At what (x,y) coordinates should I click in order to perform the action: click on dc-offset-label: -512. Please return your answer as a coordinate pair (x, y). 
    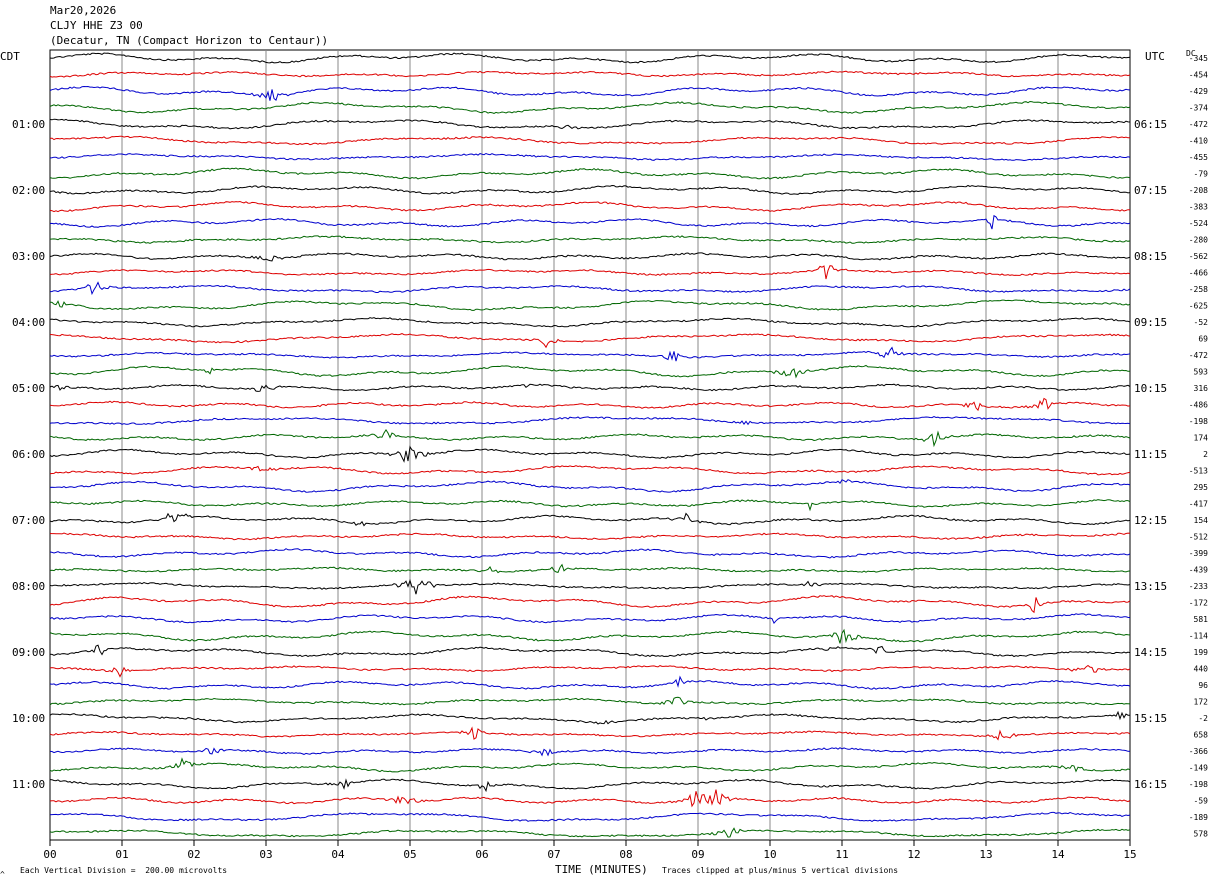
    Looking at the image, I should click on (1198, 537).